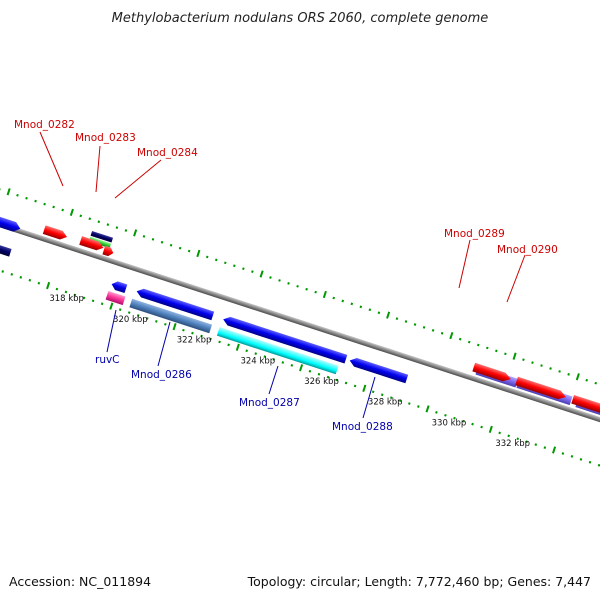 This screenshot has height=600, width=600. Describe the element at coordinates (161, 375) in the screenshot. I see `label-mnod-0286: Mnod_0286` at that location.